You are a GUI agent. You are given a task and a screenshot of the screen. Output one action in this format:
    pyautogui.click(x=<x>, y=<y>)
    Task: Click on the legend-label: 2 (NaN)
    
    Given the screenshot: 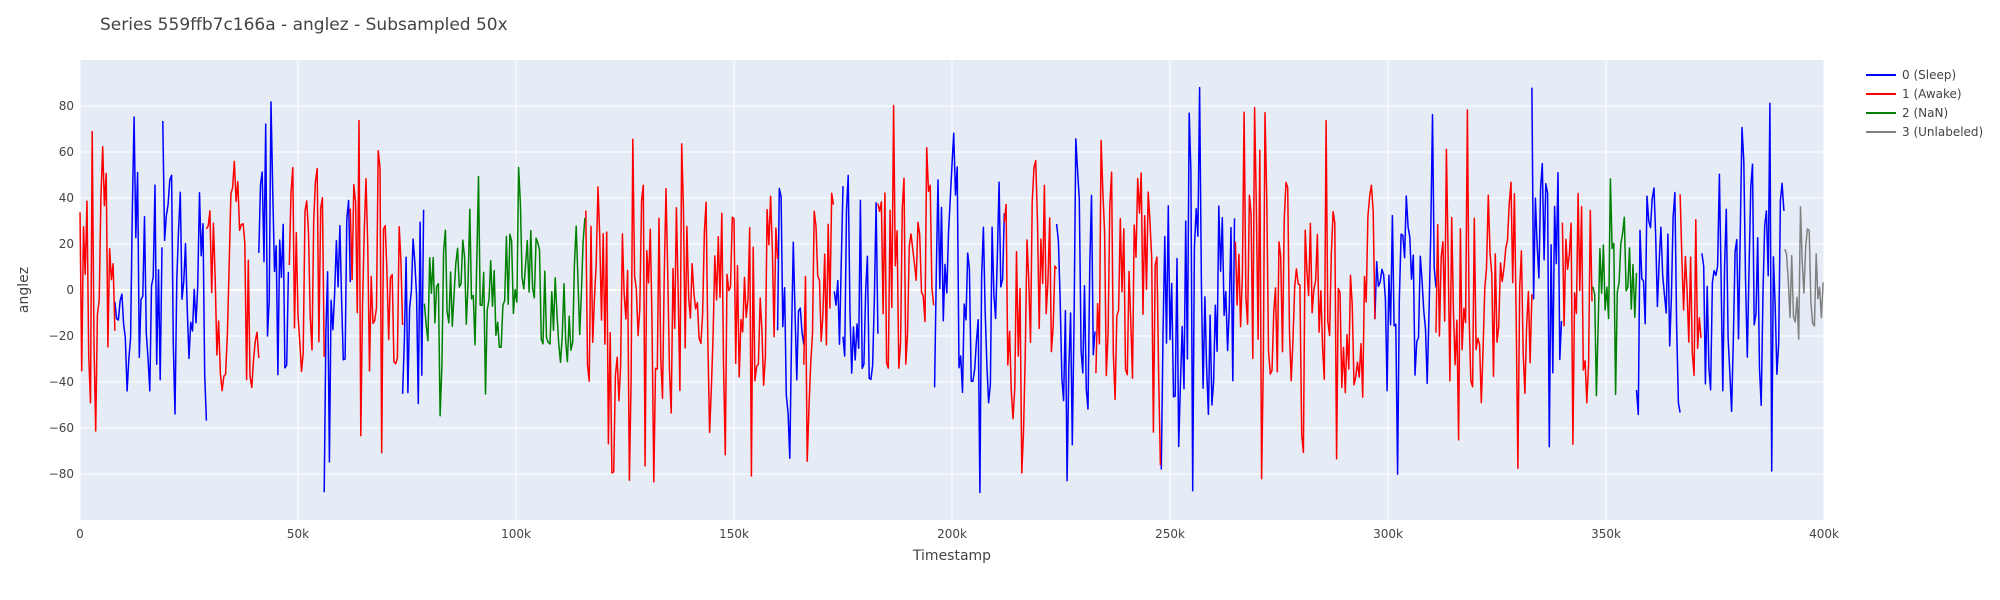 What is the action you would take?
    pyautogui.click(x=1925, y=113)
    